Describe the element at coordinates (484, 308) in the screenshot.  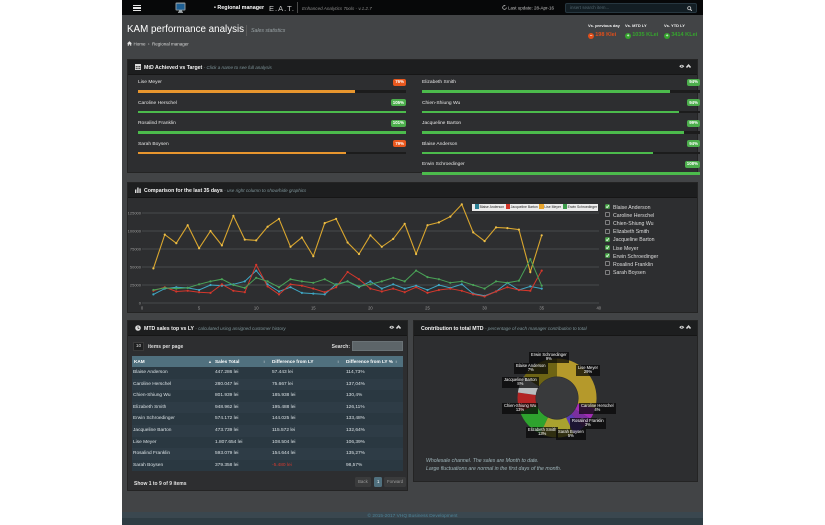
I see `svg-text: 30` at that location.